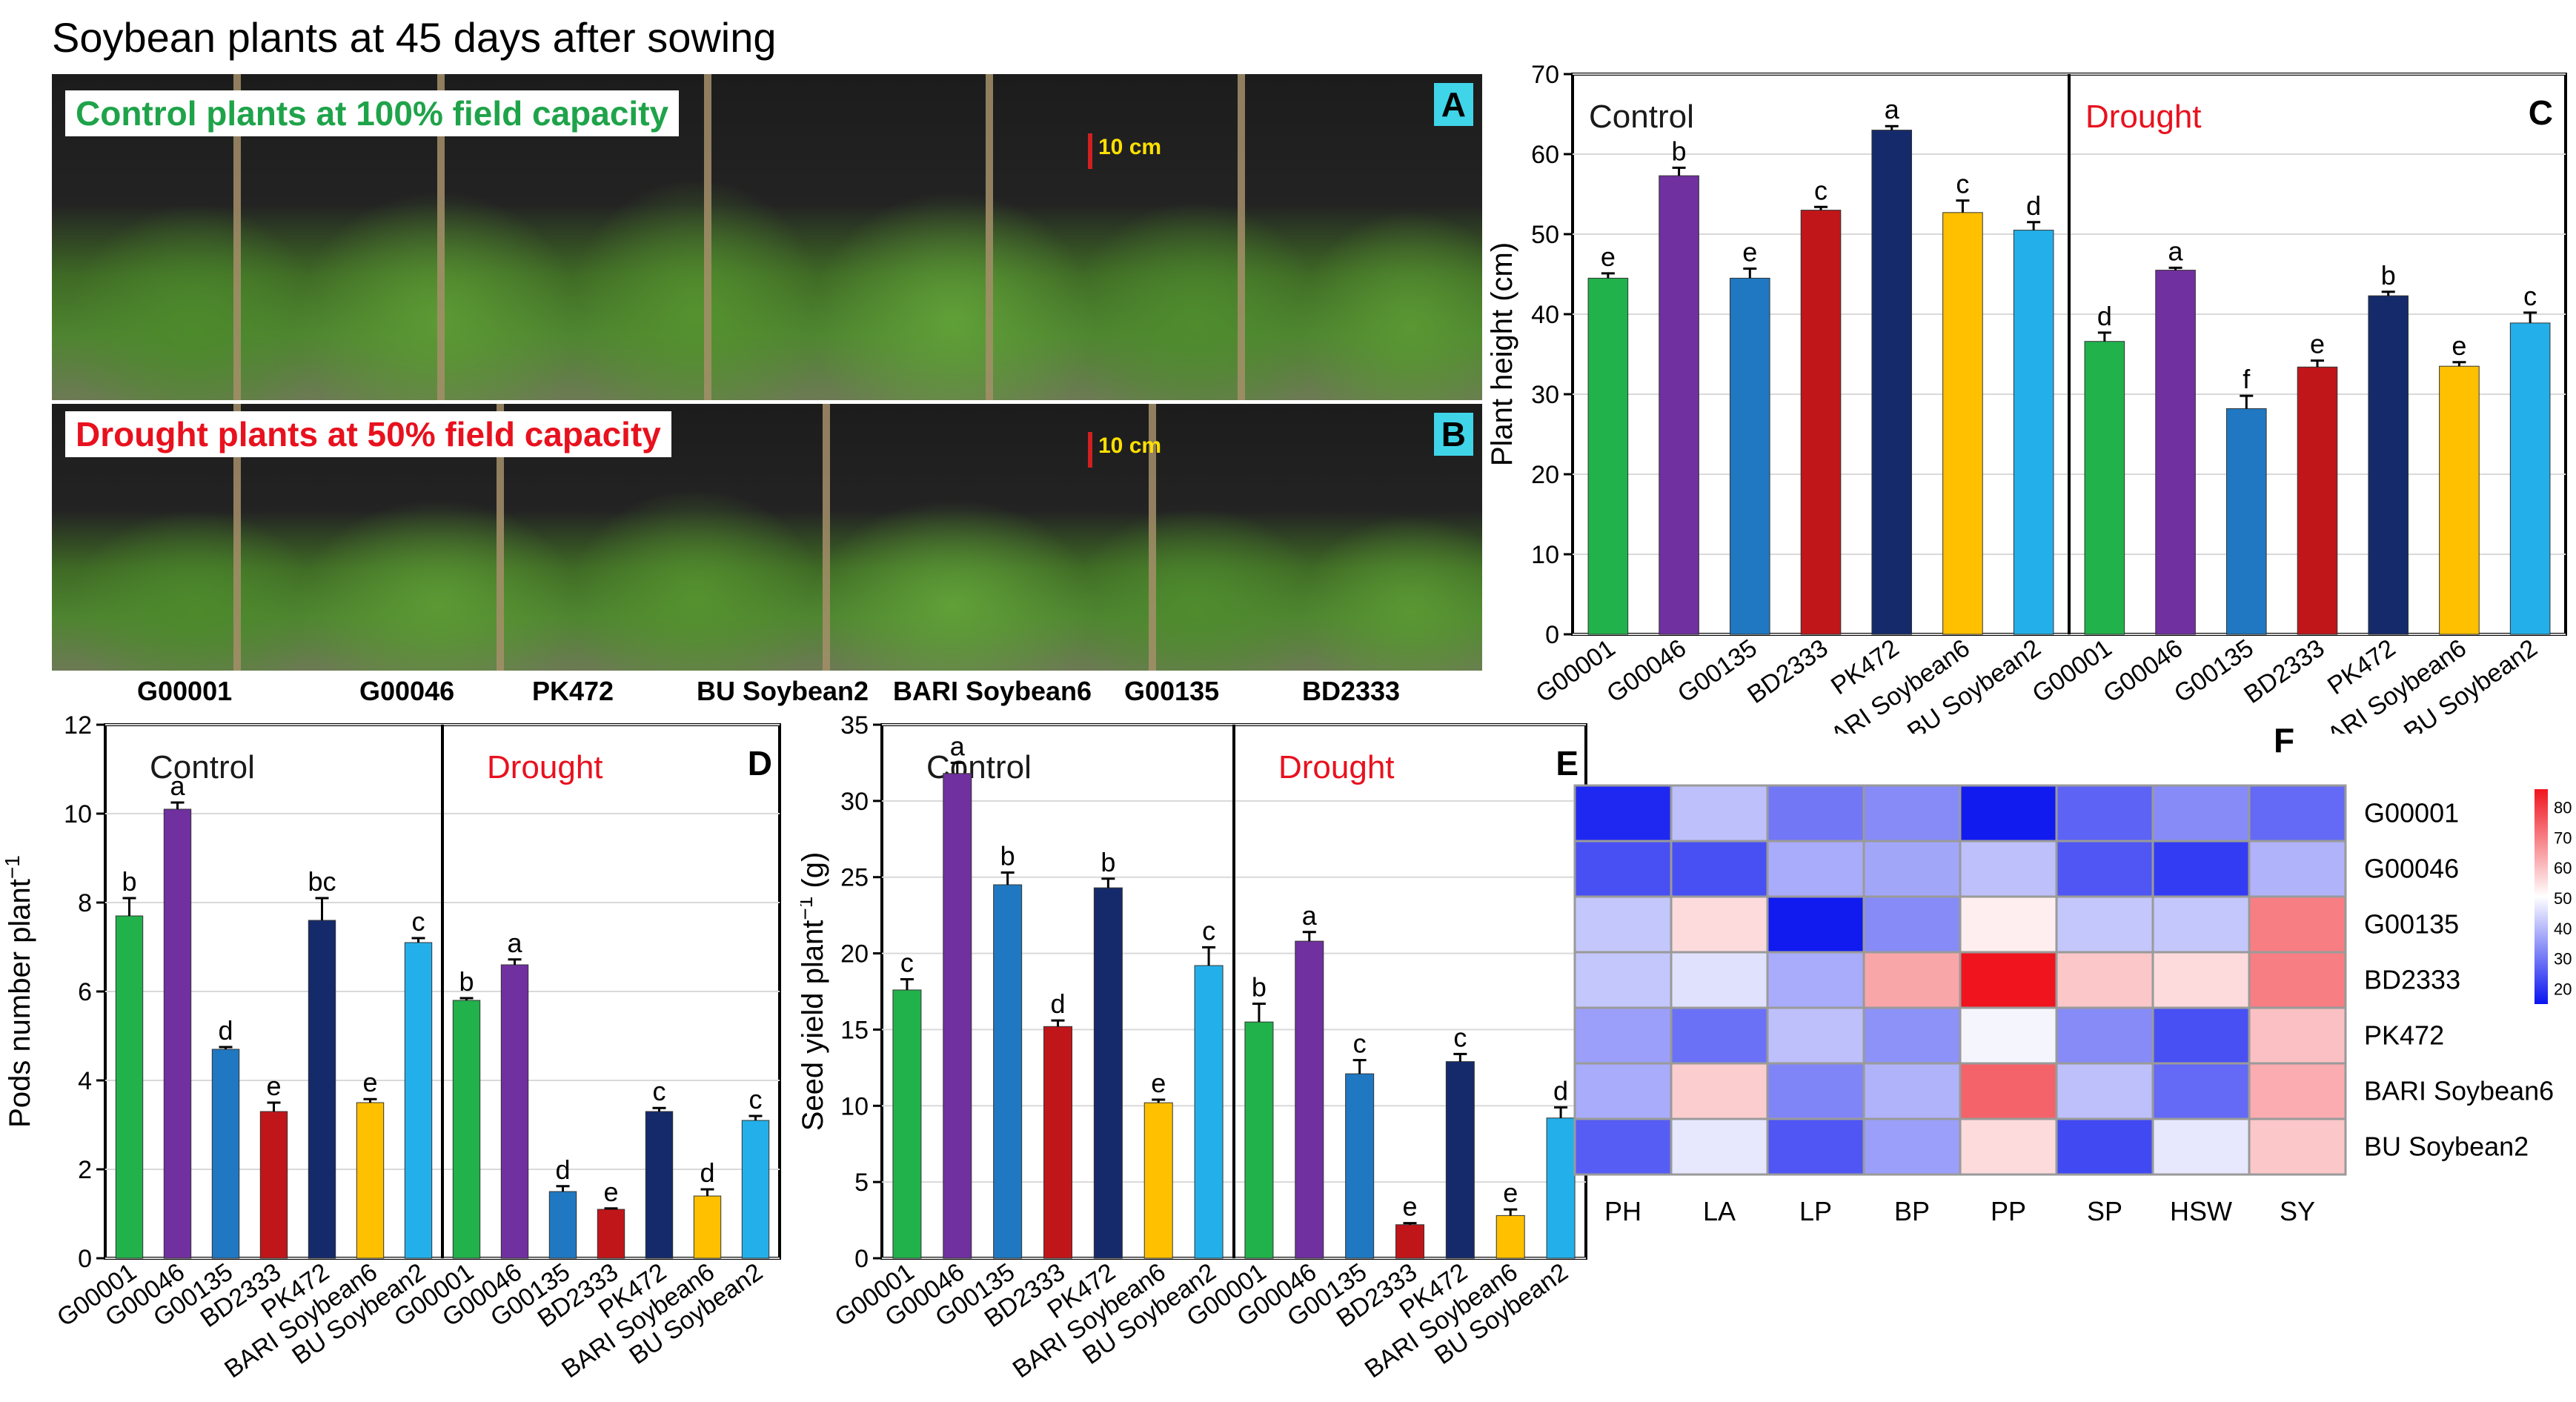 Image resolution: width=2576 pixels, height=1402 pixels. What do you see at coordinates (2446, 1147) in the screenshot?
I see `heatmap-row-label: BU Soybean2` at bounding box center [2446, 1147].